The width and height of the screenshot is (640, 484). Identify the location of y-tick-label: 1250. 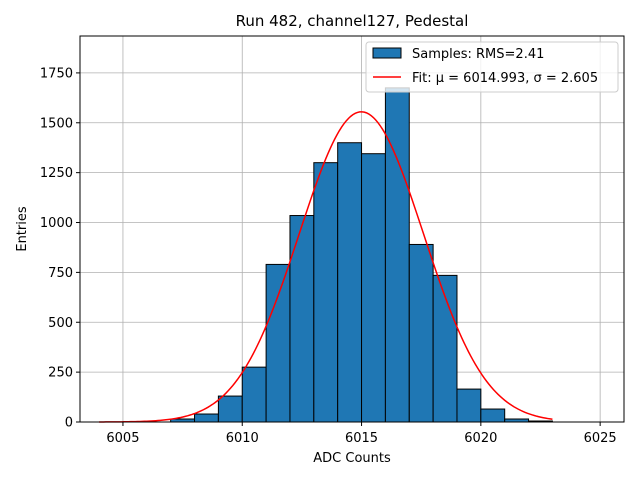
(56, 173).